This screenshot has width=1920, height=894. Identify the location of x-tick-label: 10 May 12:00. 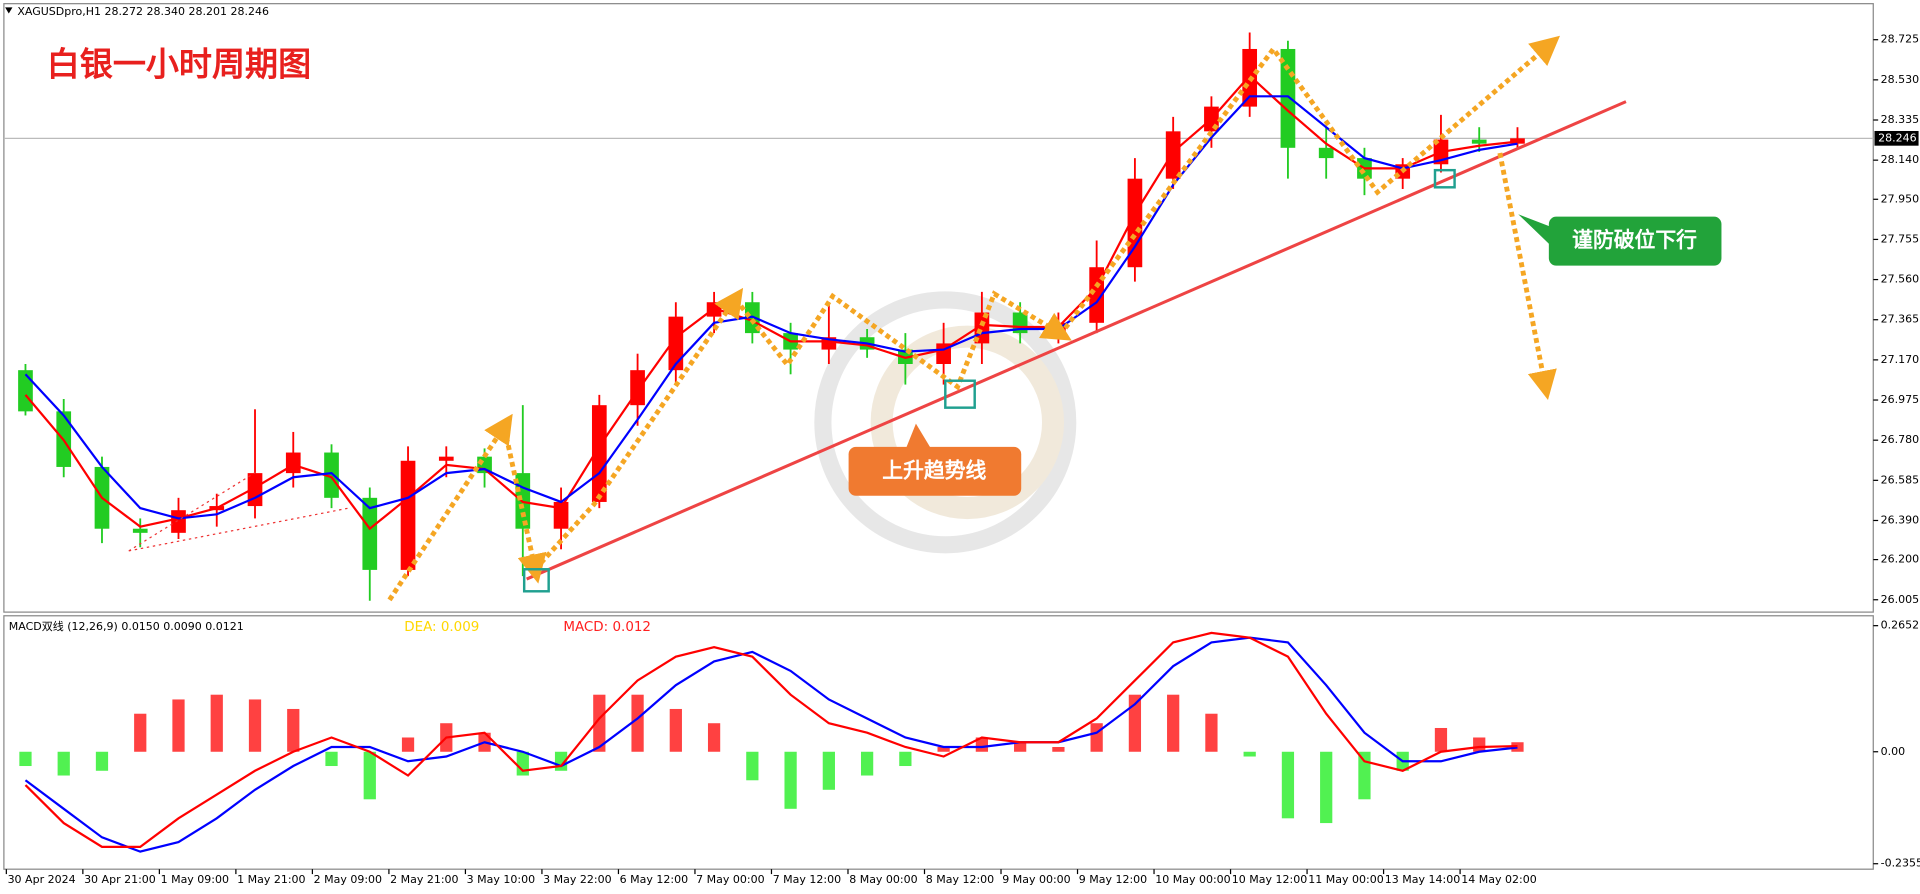
(1269, 879).